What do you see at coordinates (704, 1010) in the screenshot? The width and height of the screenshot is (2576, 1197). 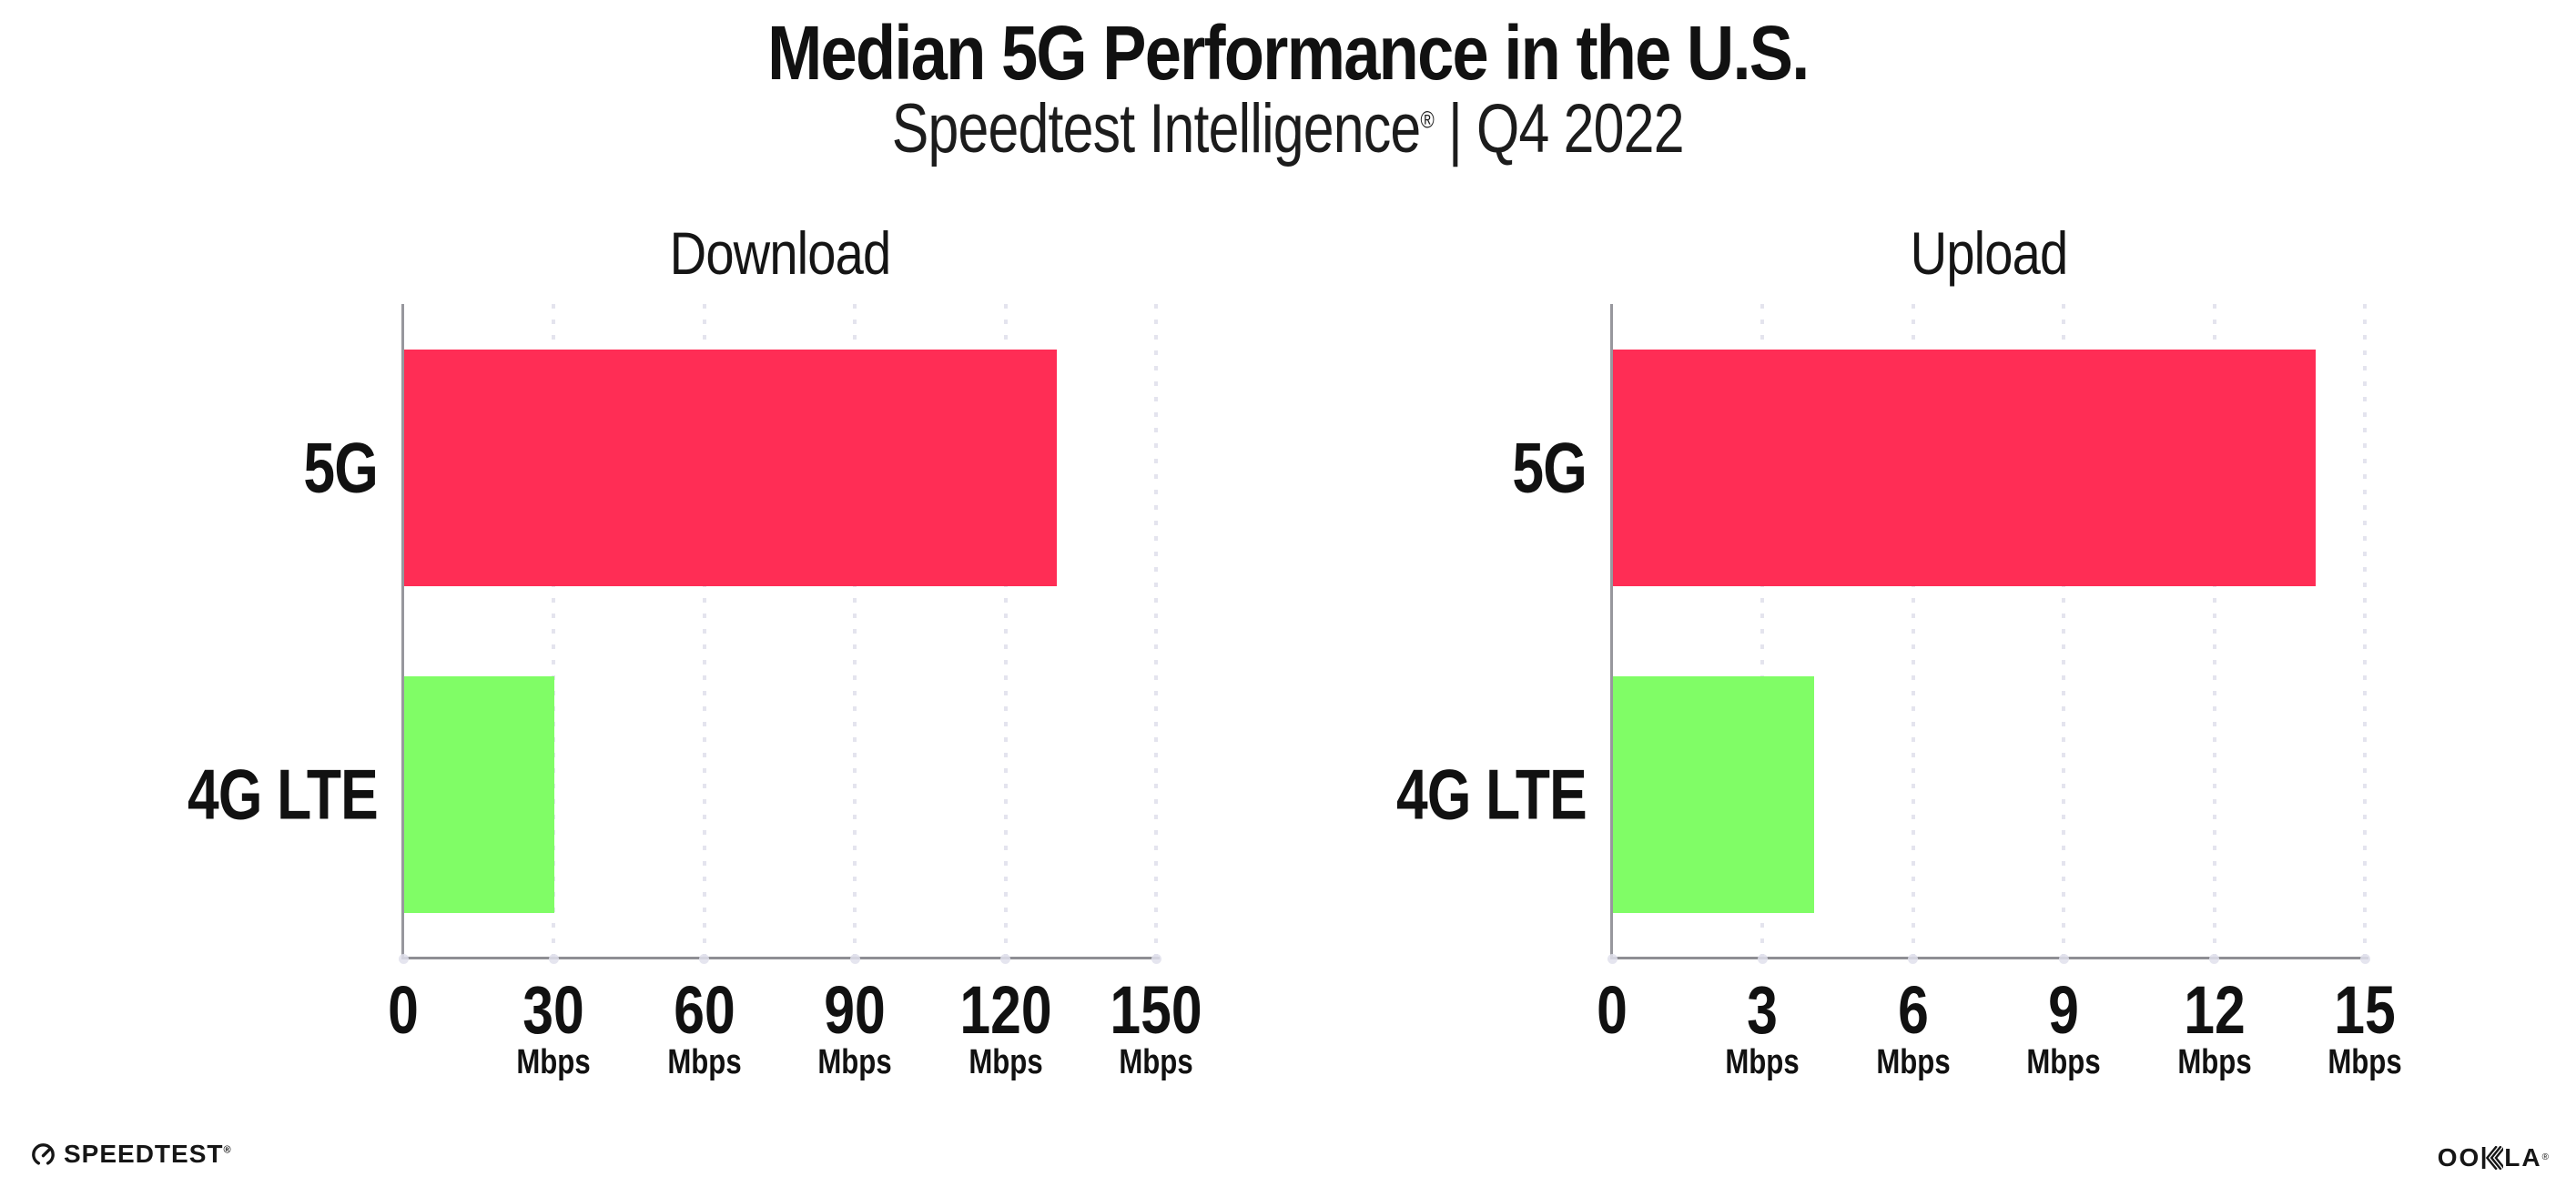 I see `tick-label: 60` at bounding box center [704, 1010].